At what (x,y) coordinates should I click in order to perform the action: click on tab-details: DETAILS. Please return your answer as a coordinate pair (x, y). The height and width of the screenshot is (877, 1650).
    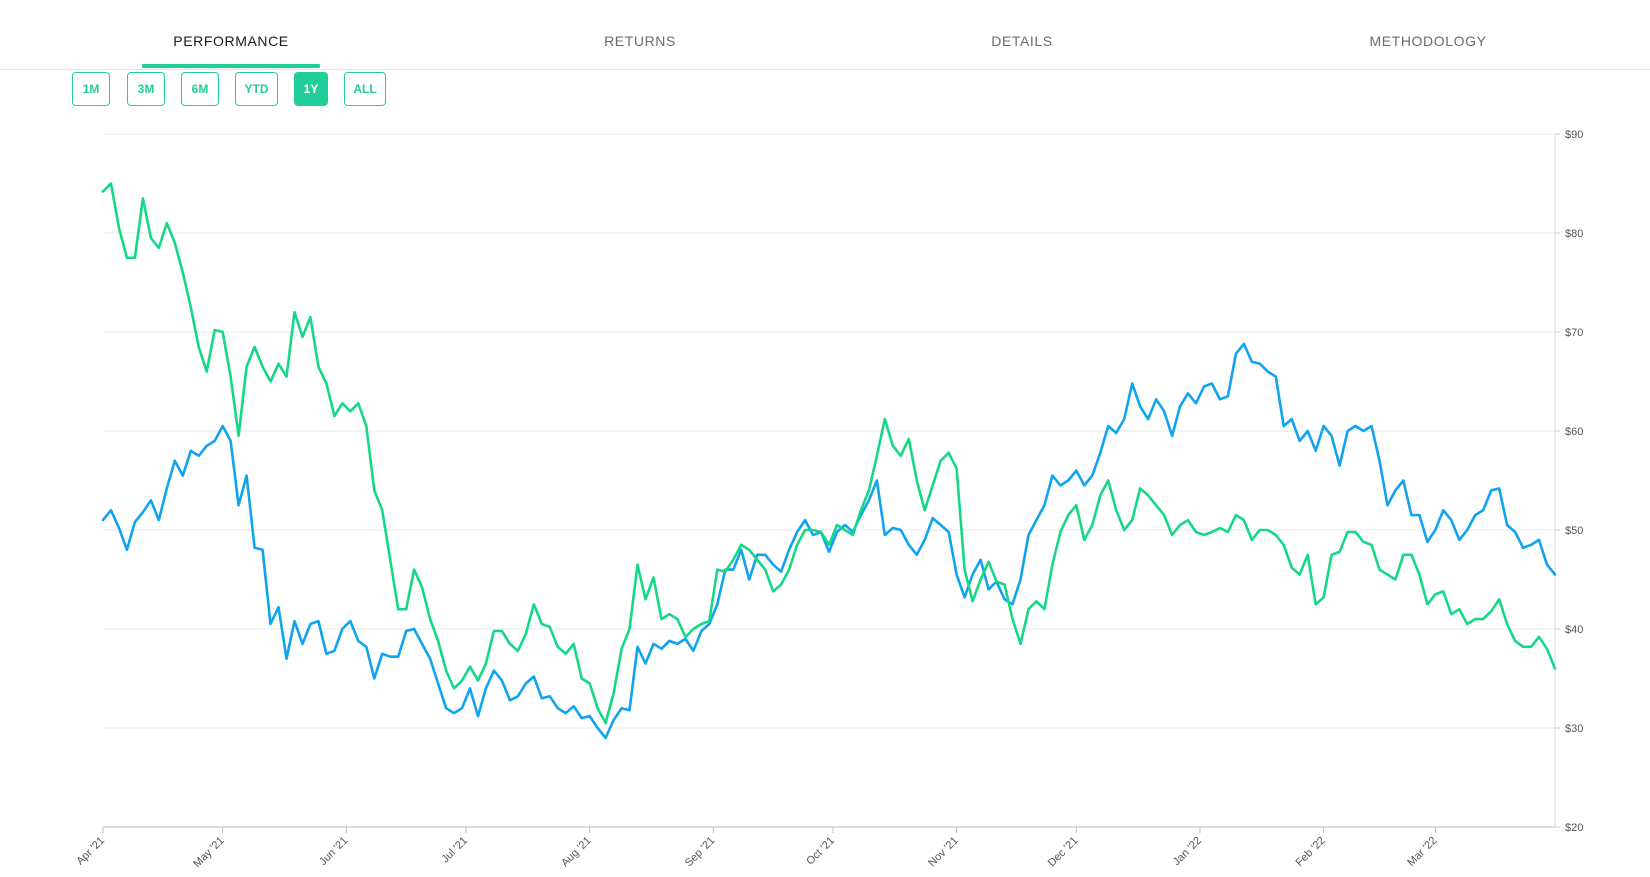
    Looking at the image, I should click on (1022, 41).